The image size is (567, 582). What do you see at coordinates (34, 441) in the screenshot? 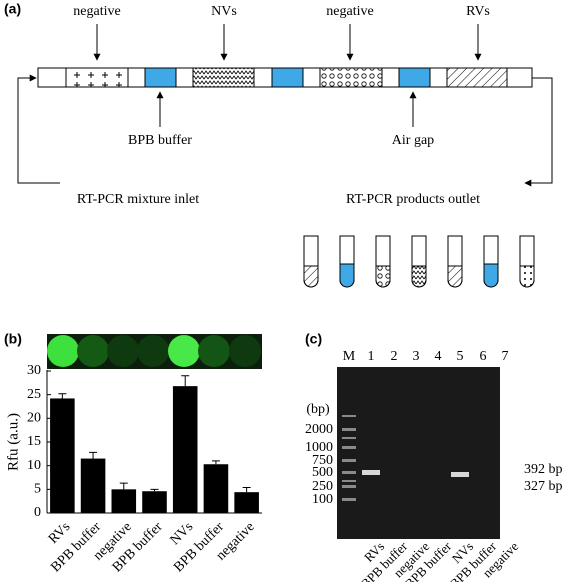
I see `y-tick-label: 15` at bounding box center [34, 441].